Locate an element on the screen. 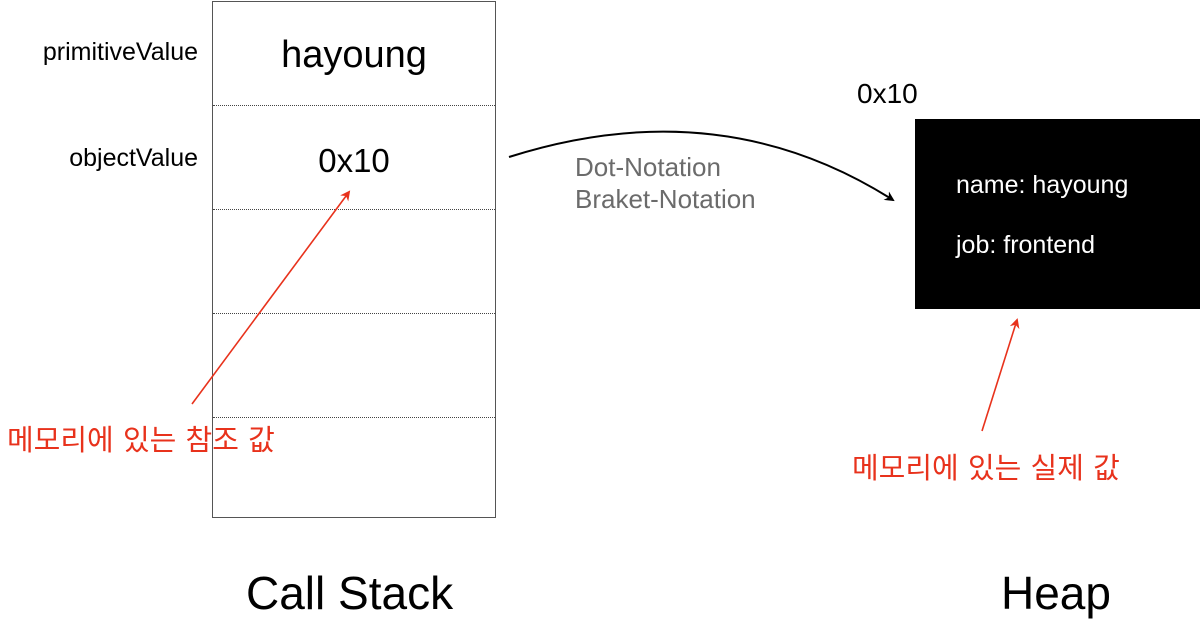  stack-cell: hayoung is located at coordinates (354, 54).